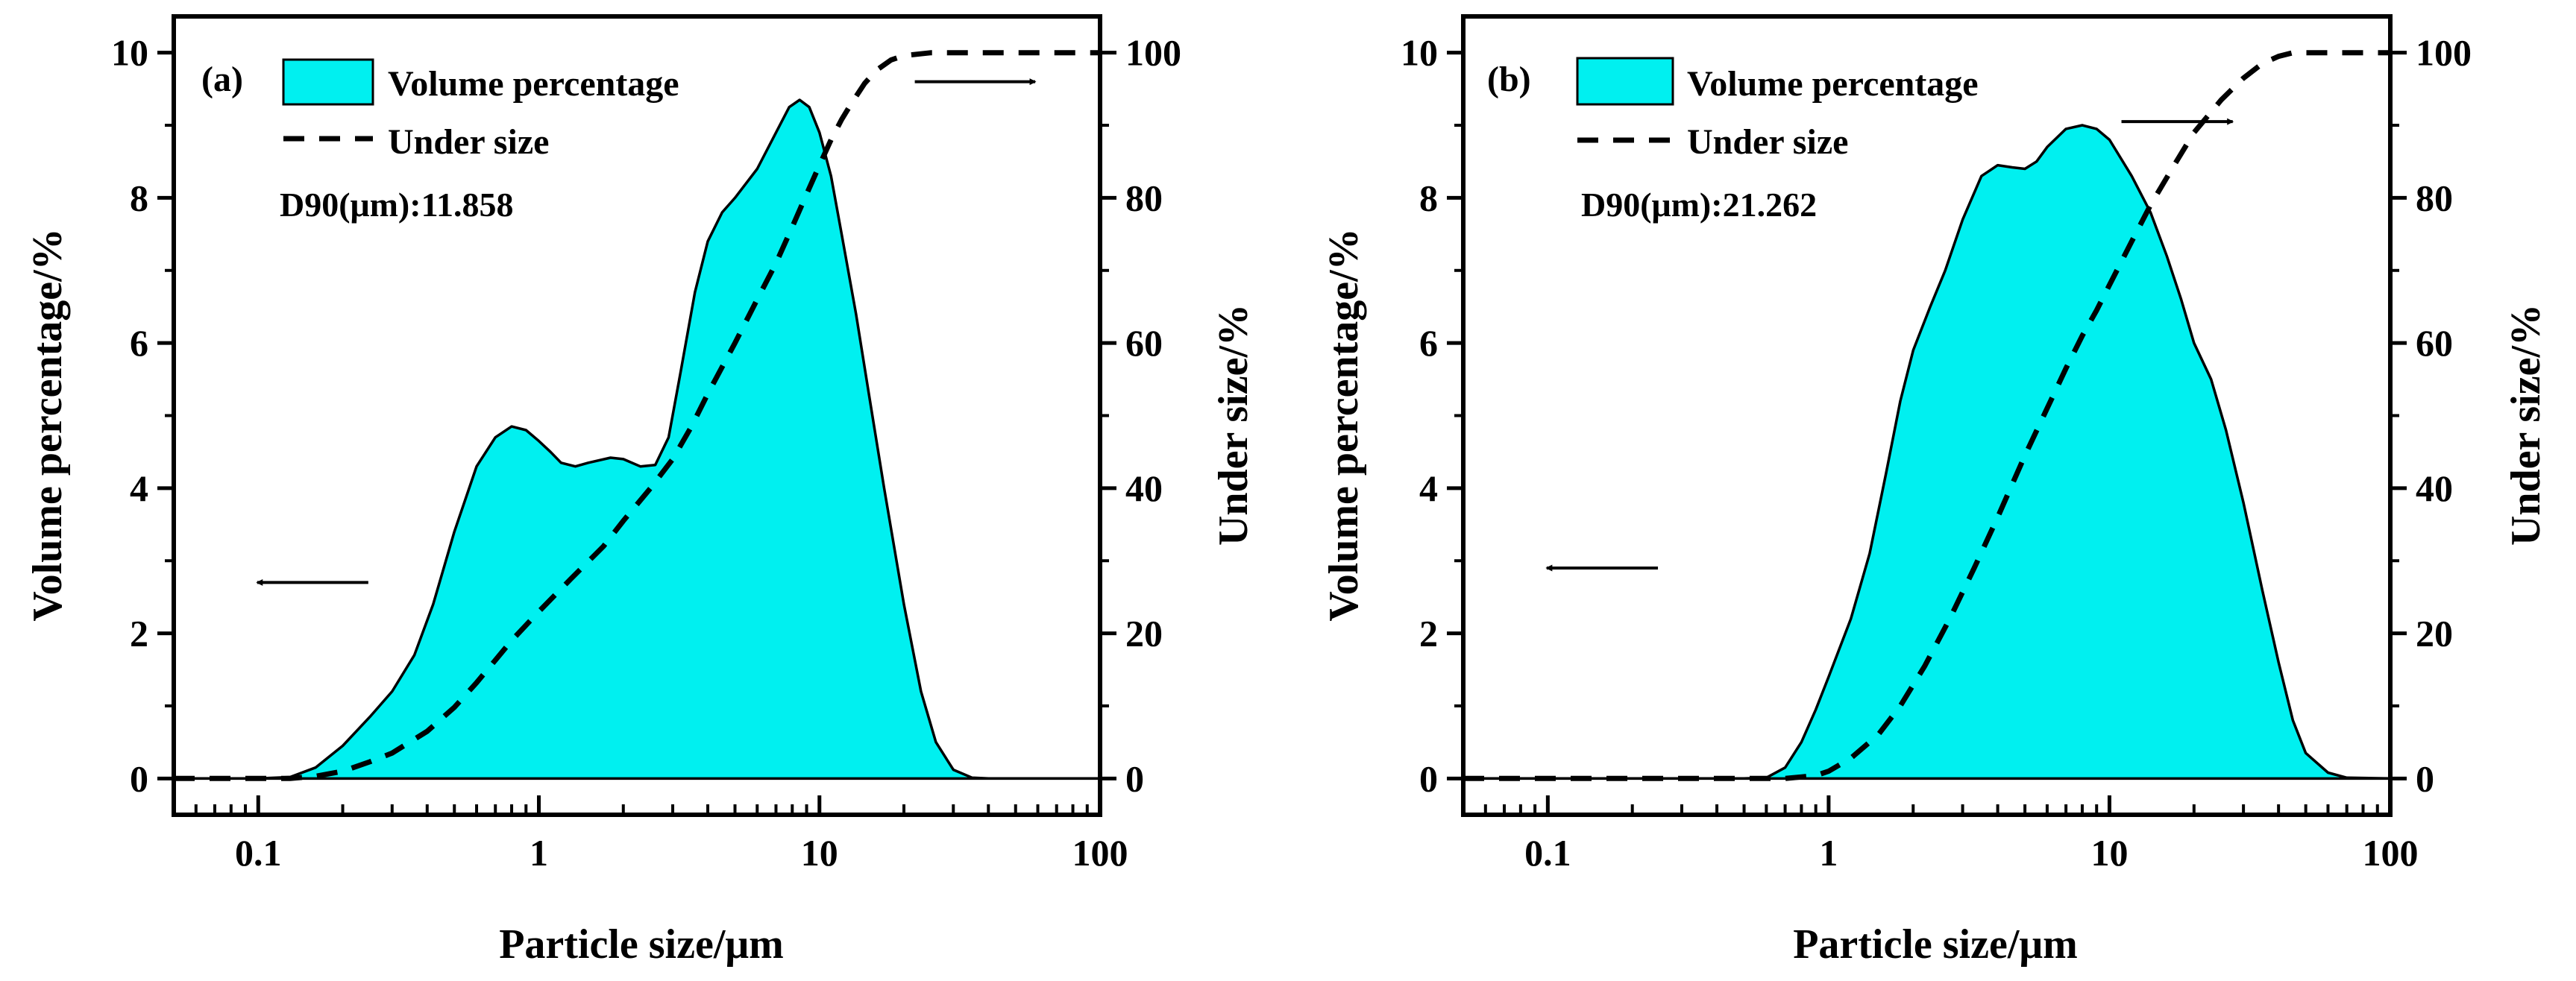  What do you see at coordinates (397, 205) in the screenshot?
I see `d90-annotation: D90(μm):11.858` at bounding box center [397, 205].